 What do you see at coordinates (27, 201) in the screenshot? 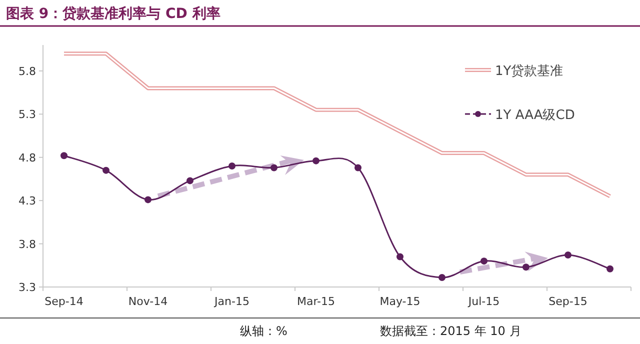
I see `y-tick-label: 4.3` at bounding box center [27, 201].